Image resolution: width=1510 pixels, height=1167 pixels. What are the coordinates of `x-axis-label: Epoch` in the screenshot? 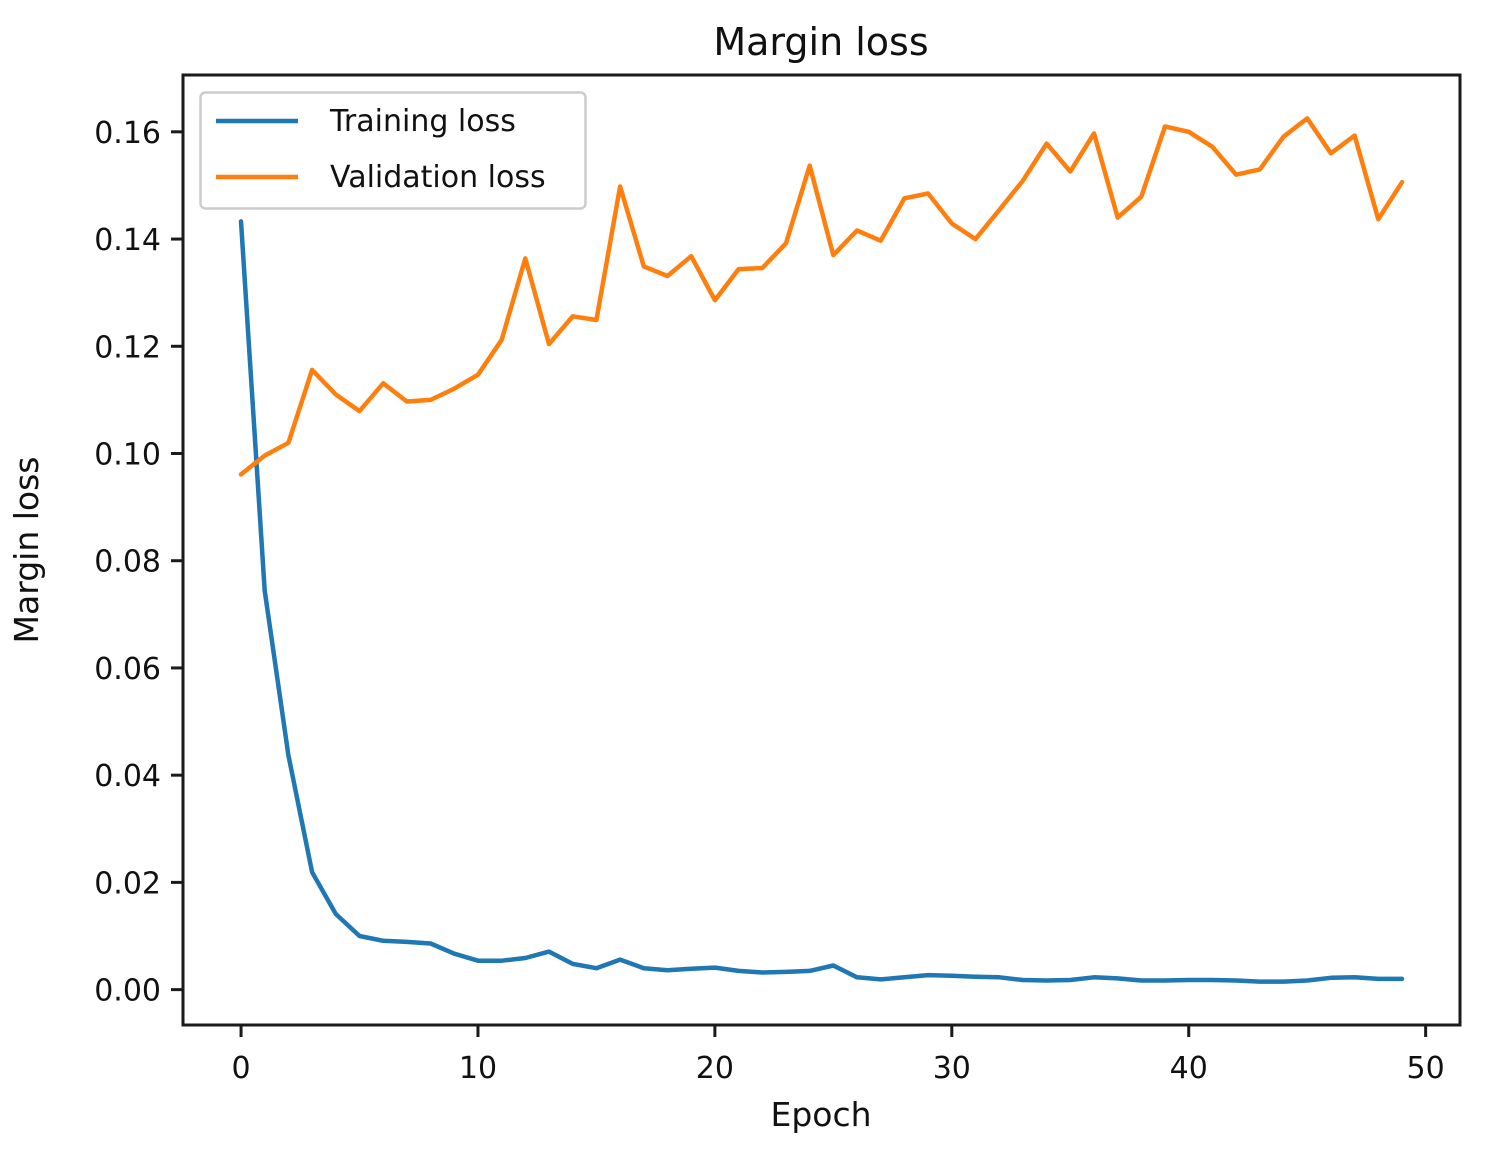 It's located at (820, 1114).